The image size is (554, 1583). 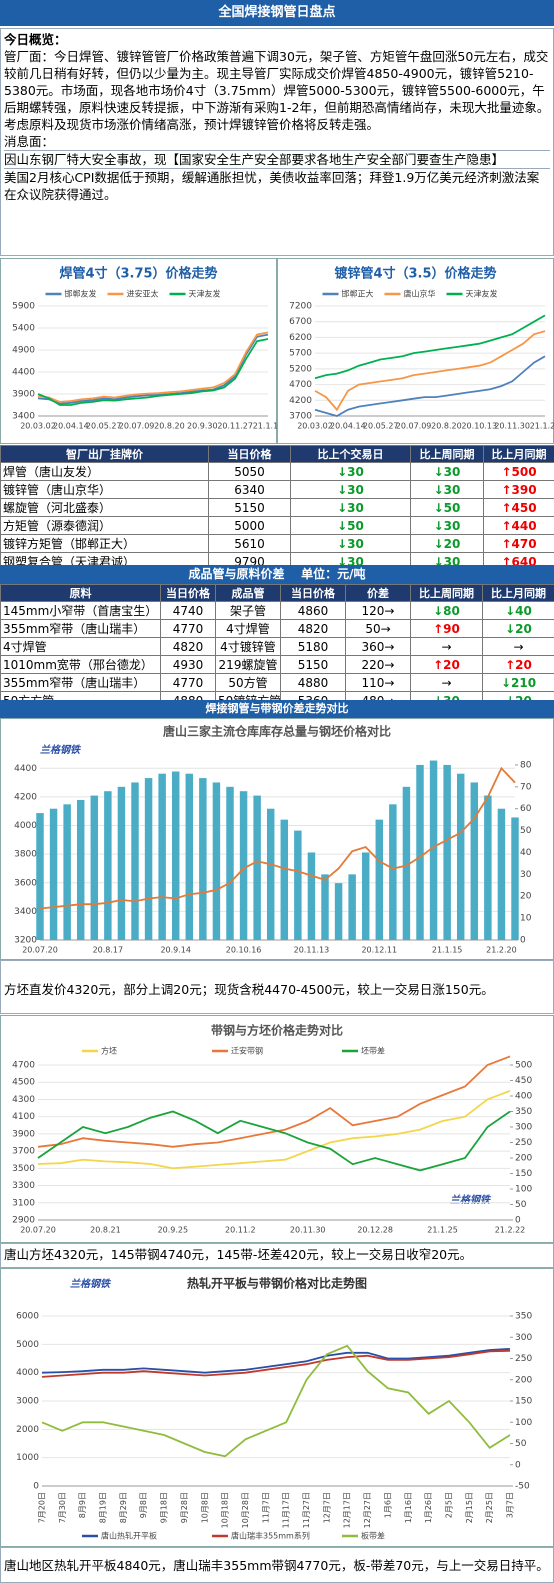 I want to click on y2-tick-label: 200, so click(x=523, y=1380).